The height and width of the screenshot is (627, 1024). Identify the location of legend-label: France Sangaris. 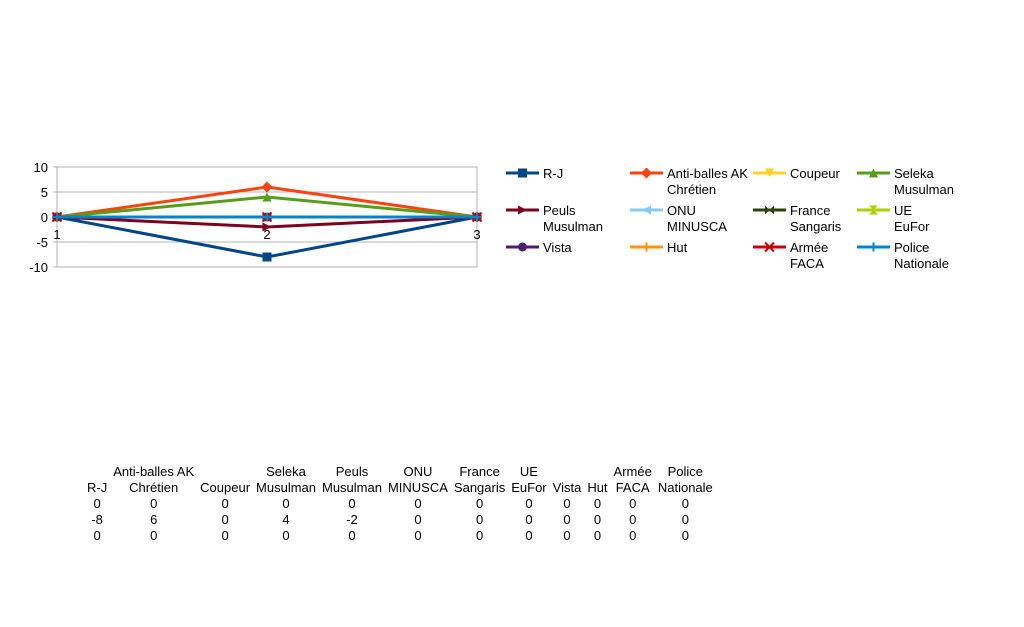
(816, 218).